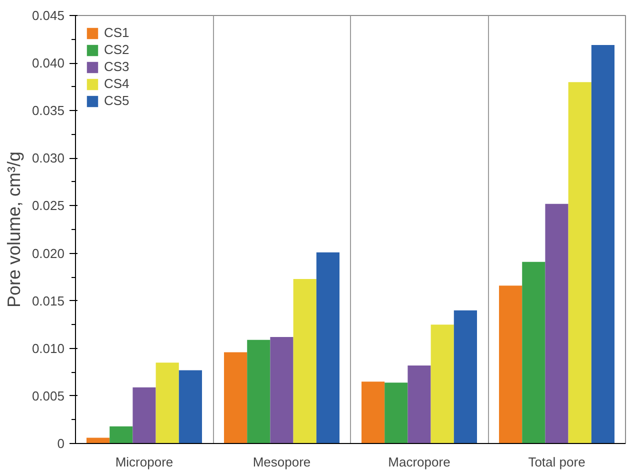 The image size is (627, 472). I want to click on y-tick-label: 0.020, so click(48, 253).